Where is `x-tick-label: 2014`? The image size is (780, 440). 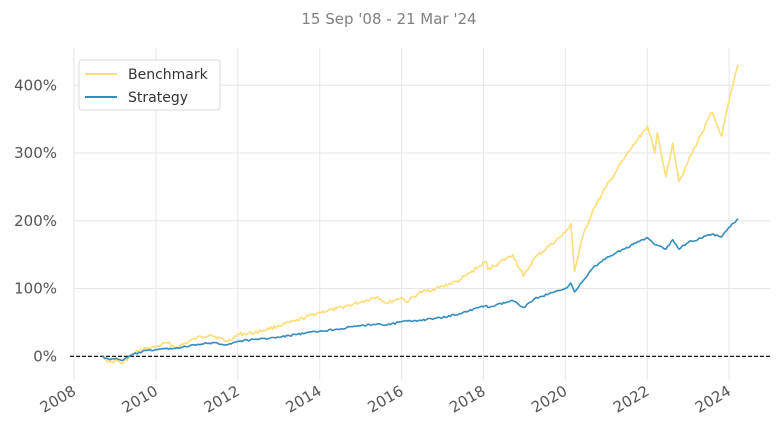 x-tick-label: 2014 is located at coordinates (304, 399).